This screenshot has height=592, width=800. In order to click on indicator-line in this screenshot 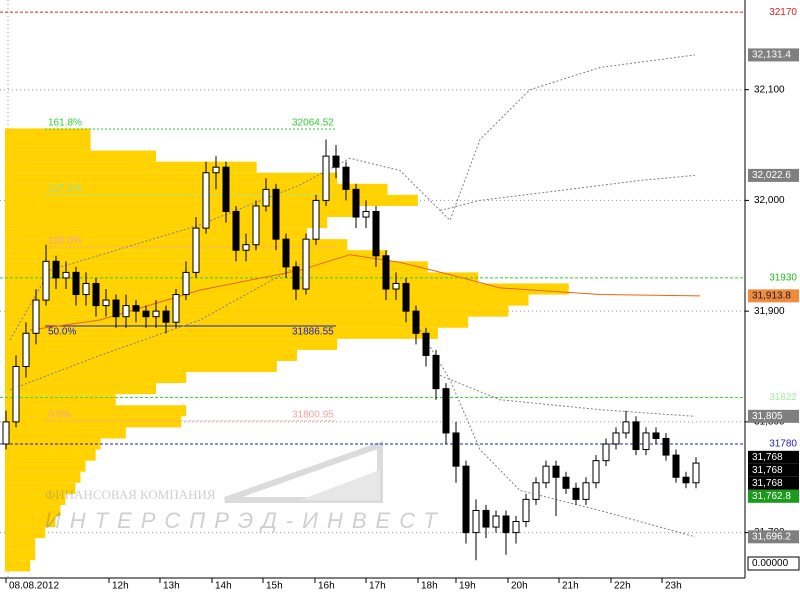, I will do `click(155, 327)`.